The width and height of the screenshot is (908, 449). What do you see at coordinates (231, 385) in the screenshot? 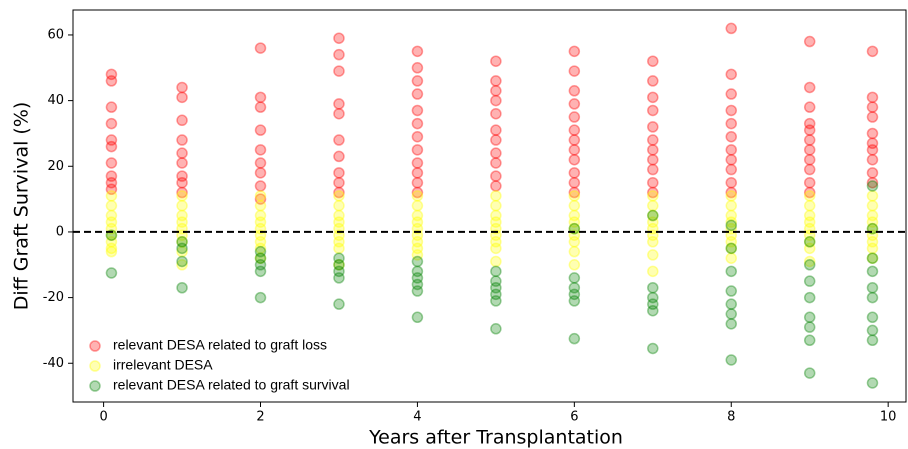
I see `legend-label: relevant DESA related to graft survival` at bounding box center [231, 385].